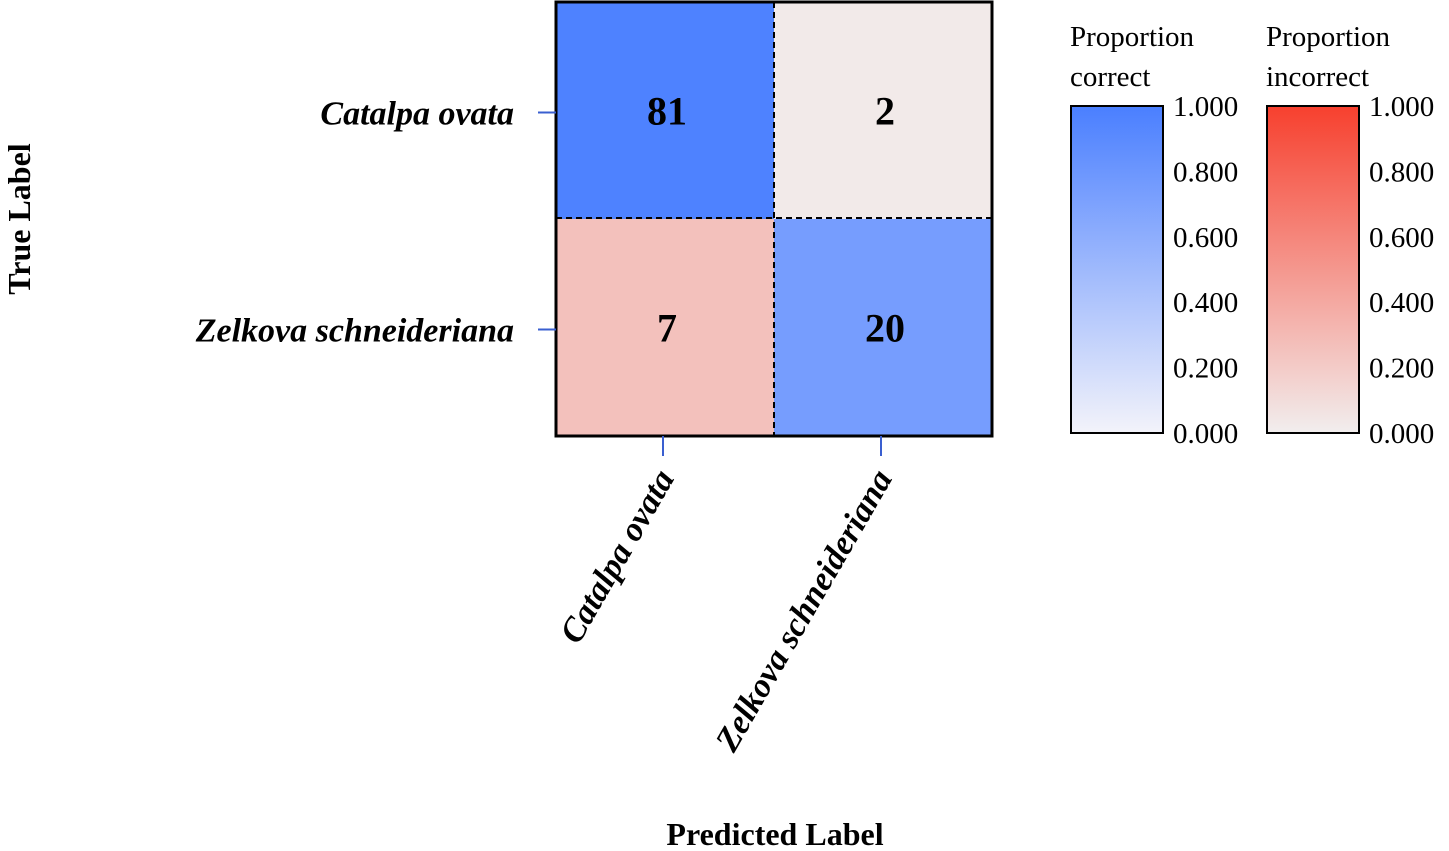 The height and width of the screenshot is (851, 1449). Describe the element at coordinates (1401, 238) in the screenshot. I see `colorbar-1-tick-2: 0.600` at that location.